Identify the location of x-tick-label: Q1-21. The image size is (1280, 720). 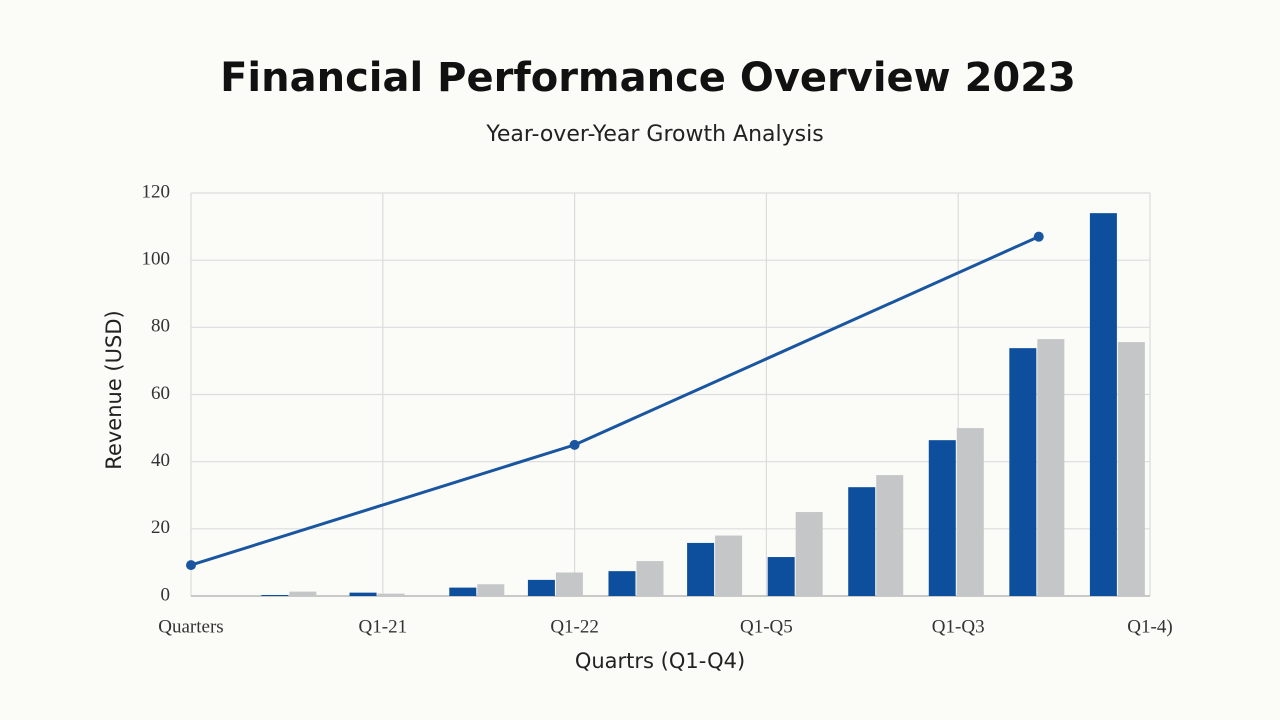
(383, 626).